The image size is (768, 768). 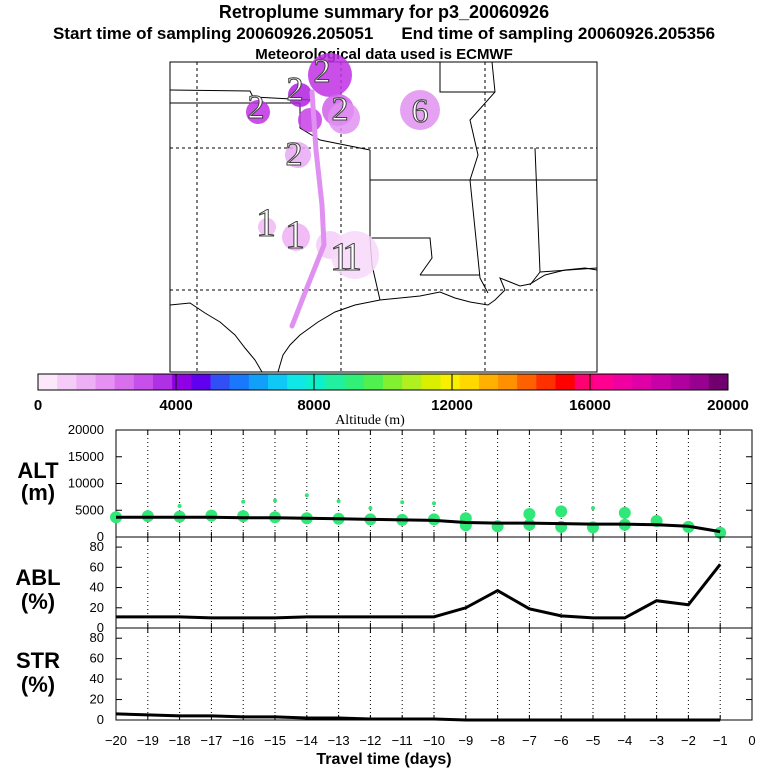 I want to click on chart-title: Retroplume summary for p3_20060926, so click(x=384, y=12).